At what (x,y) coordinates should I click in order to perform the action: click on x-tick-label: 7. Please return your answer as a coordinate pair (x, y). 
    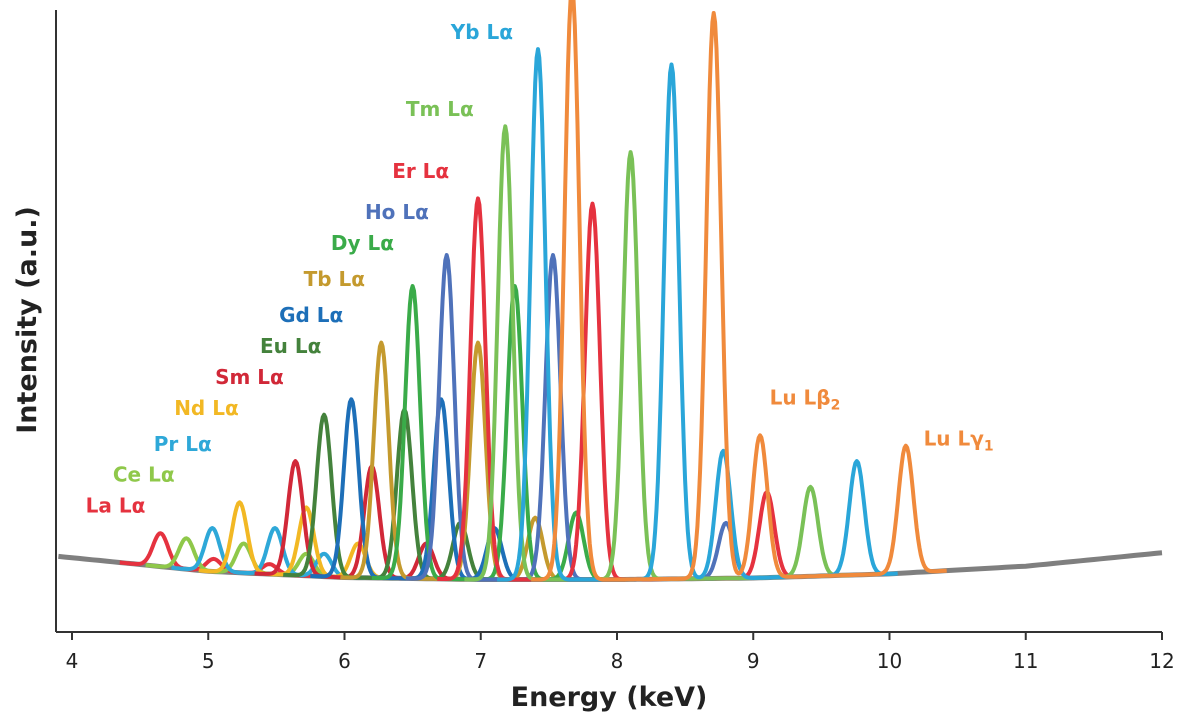
    Looking at the image, I should click on (480, 661).